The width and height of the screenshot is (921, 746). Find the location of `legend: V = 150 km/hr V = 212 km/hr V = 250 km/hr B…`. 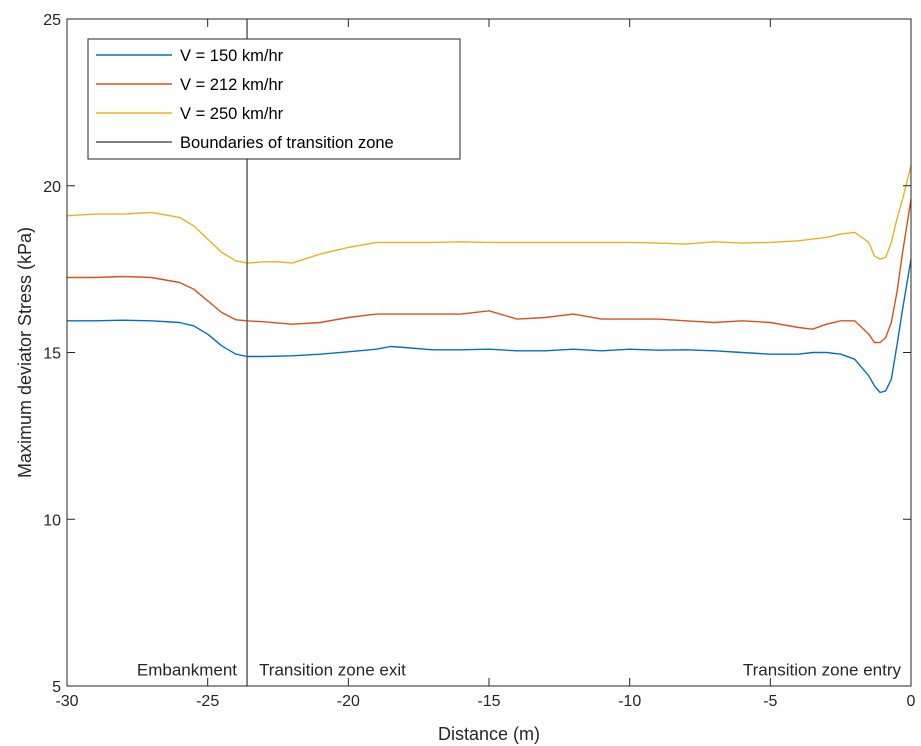

legend: V = 150 km/hr V = 212 km/hr V = 250 km/hr B… is located at coordinates (274, 99).